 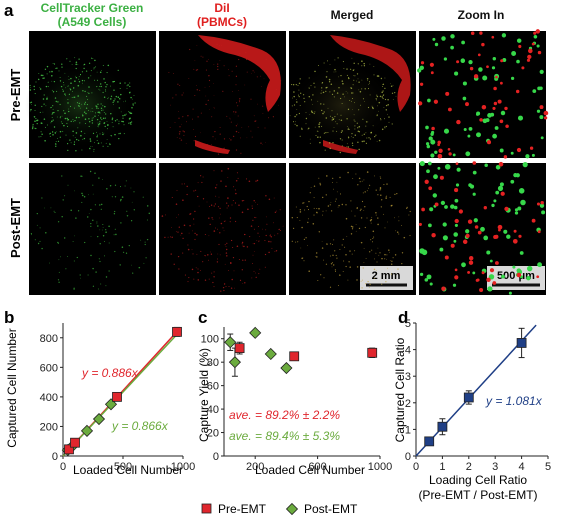 What do you see at coordinates (514, 401) in the screenshot?
I see `d-fit-label: y = 1.081x` at bounding box center [514, 401].